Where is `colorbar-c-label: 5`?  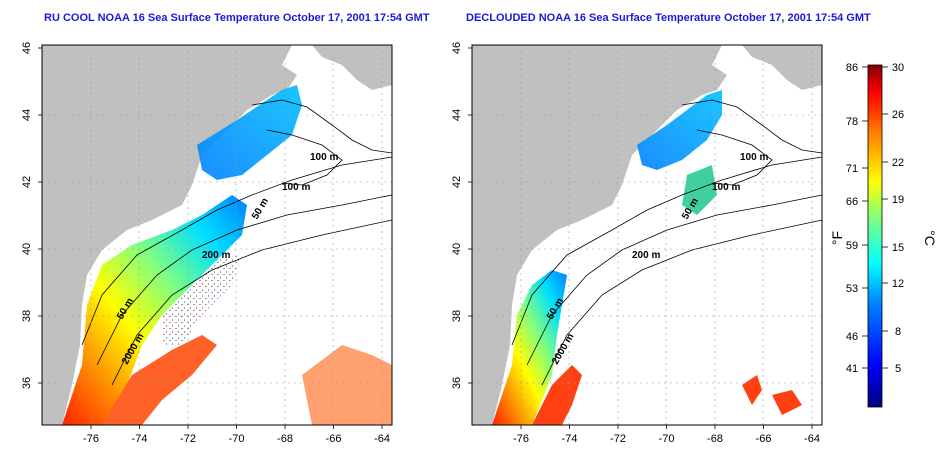
colorbar-c-label: 5 is located at coordinates (898, 369).